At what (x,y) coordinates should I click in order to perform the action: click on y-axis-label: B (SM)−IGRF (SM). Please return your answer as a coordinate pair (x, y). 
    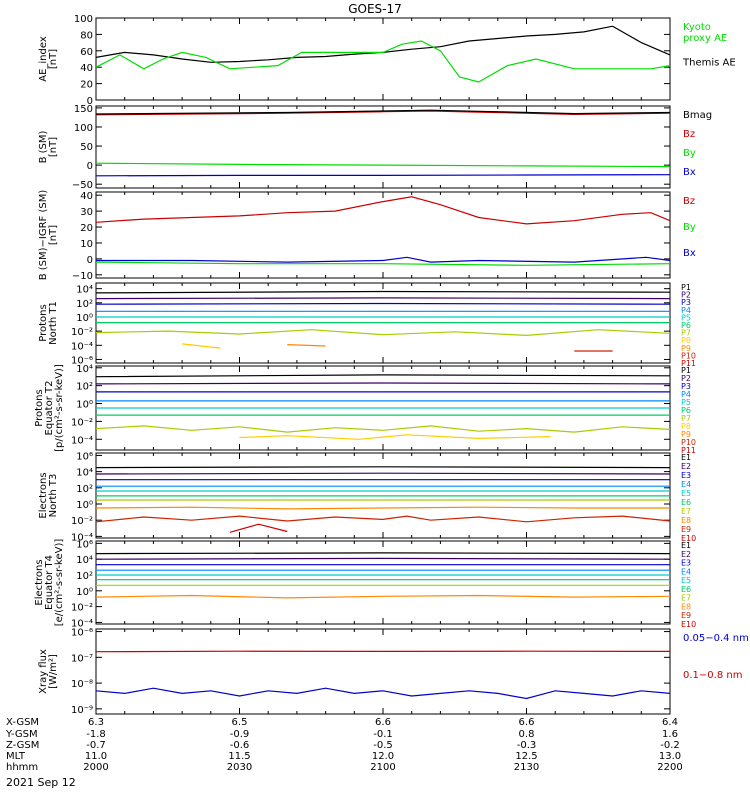
    Looking at the image, I should click on (43, 235).